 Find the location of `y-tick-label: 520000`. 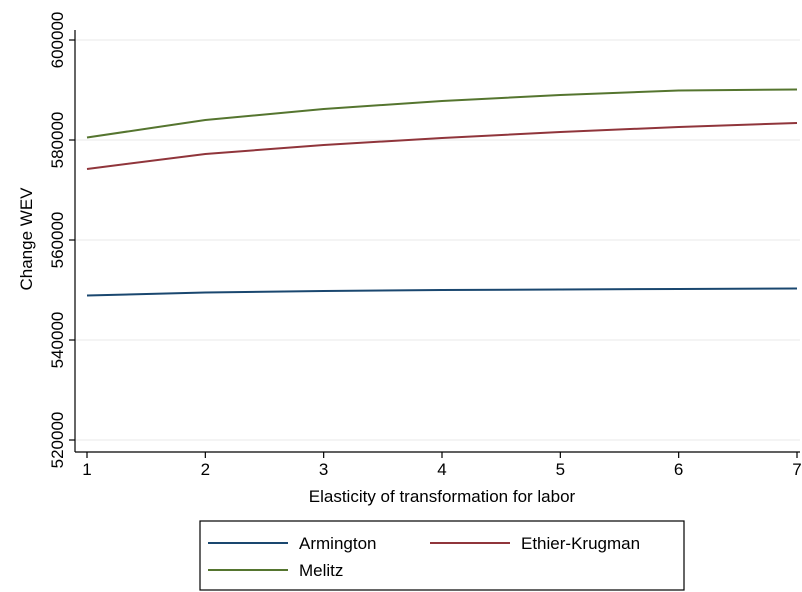

y-tick-label: 520000 is located at coordinates (57, 440).